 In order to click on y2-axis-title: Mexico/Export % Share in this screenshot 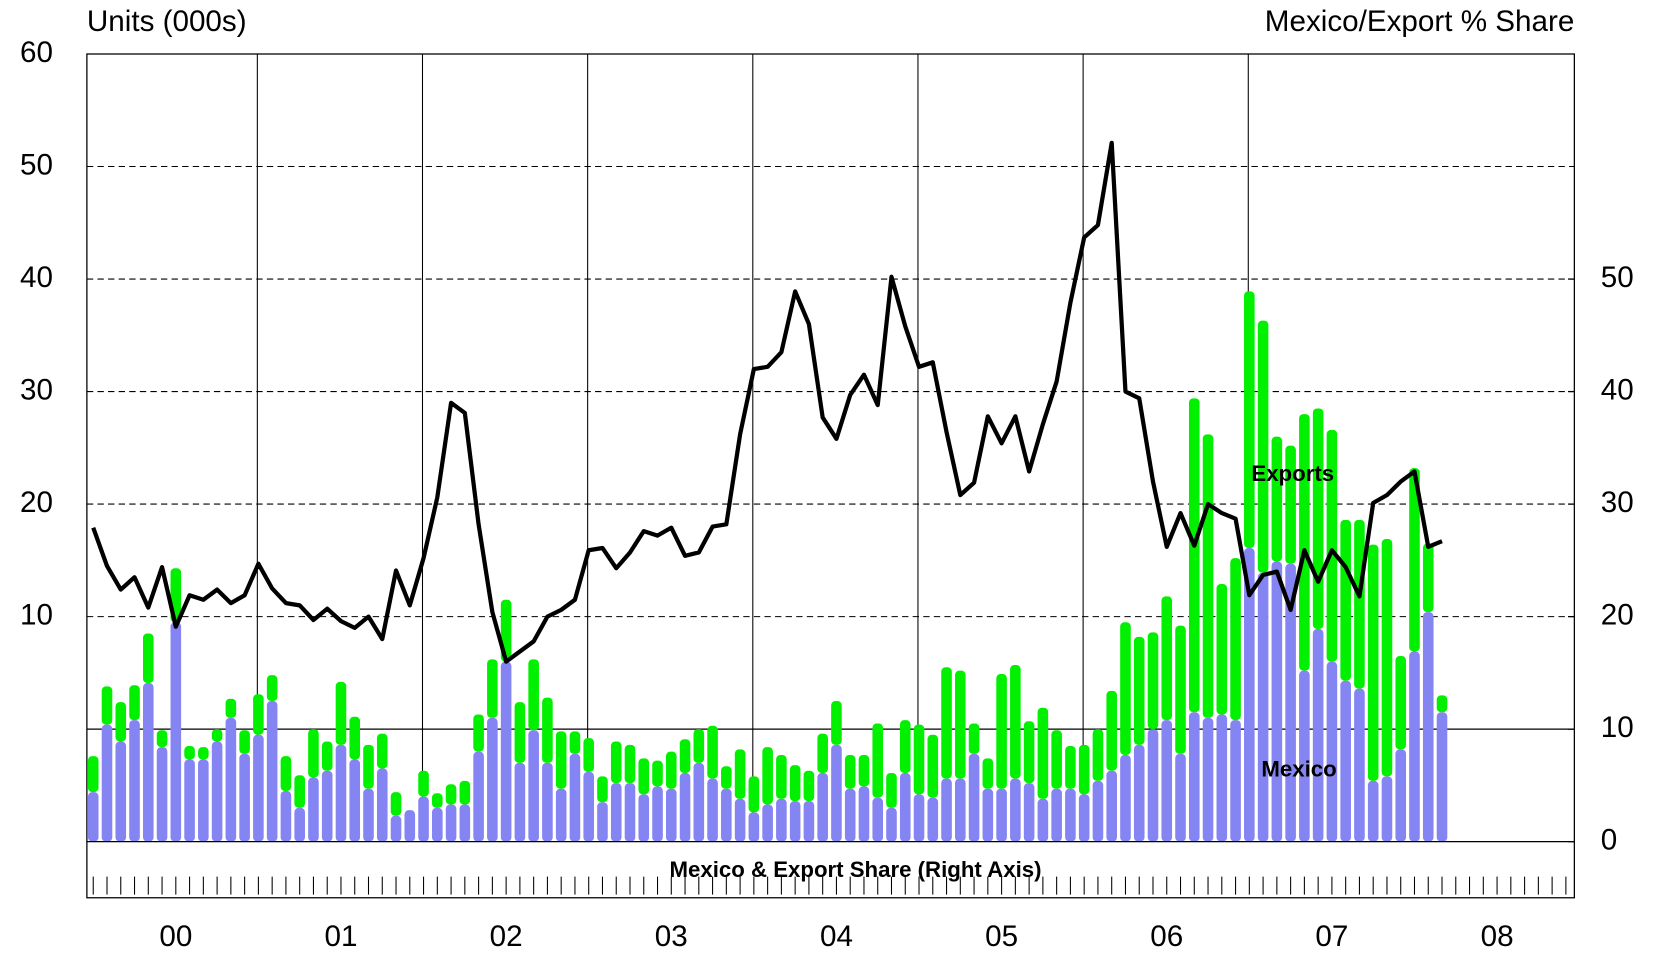, I will do `click(1420, 21)`.